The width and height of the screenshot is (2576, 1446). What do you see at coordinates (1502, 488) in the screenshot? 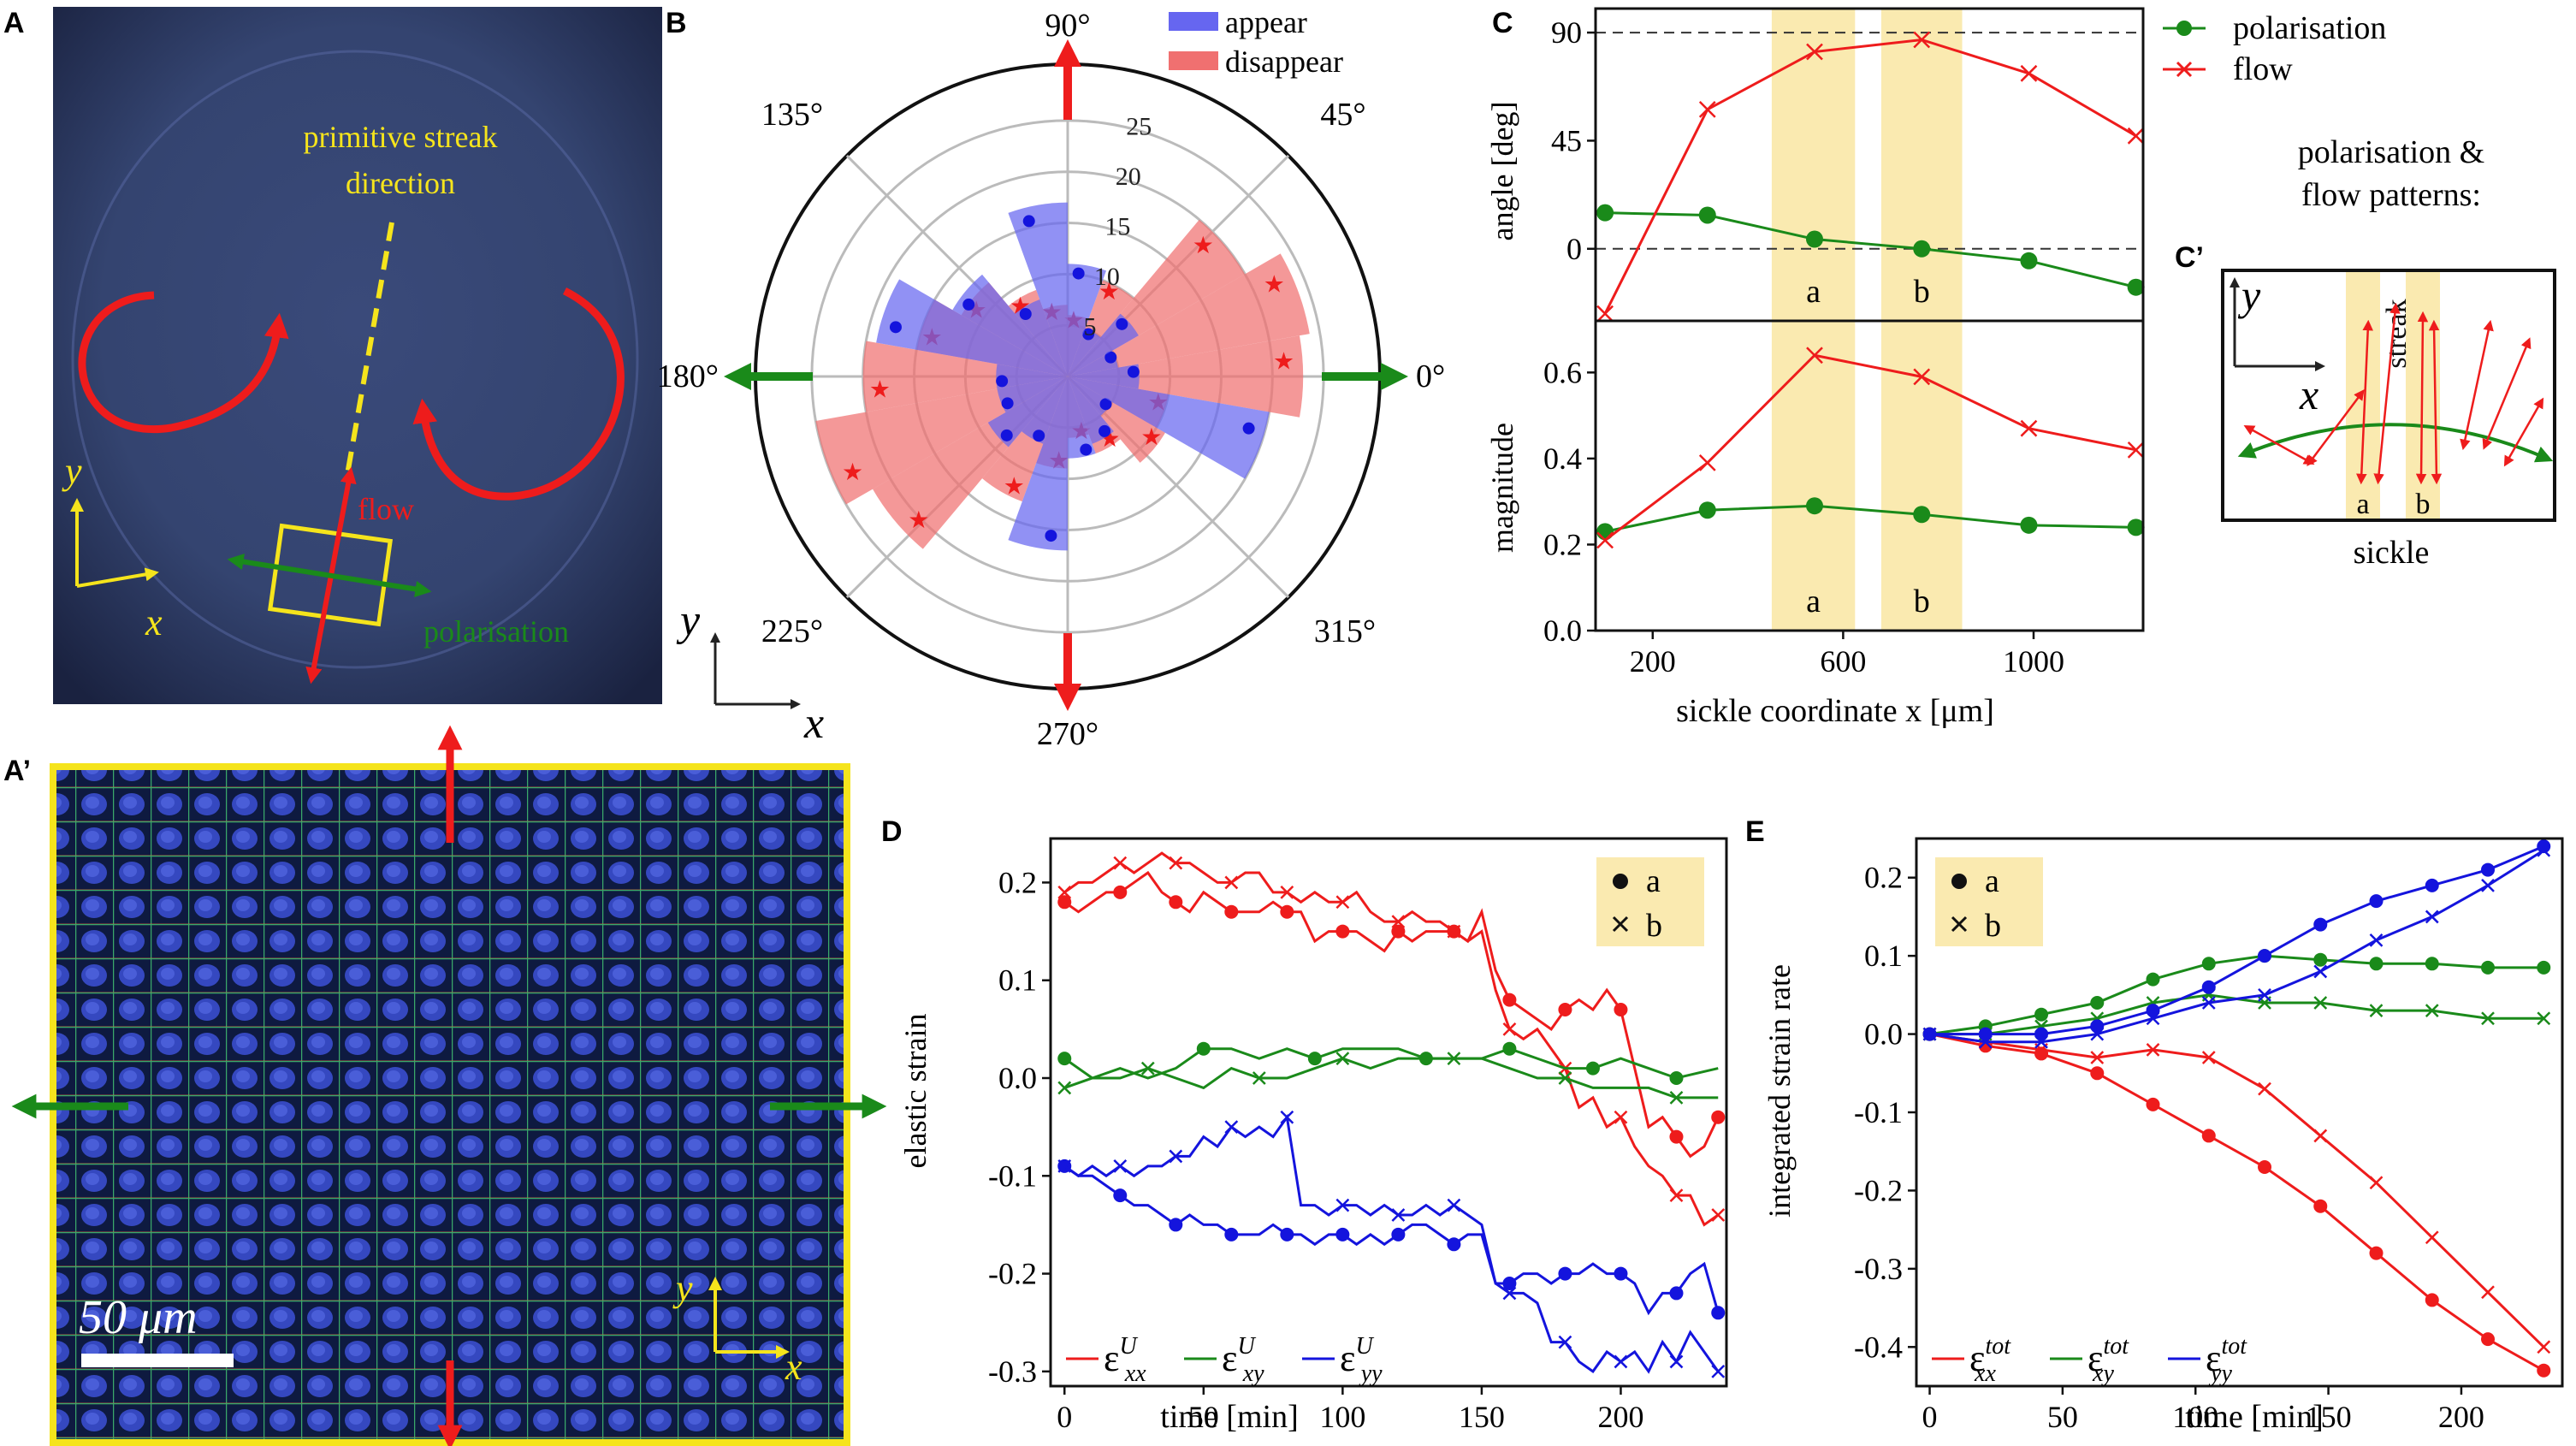
I see `chart-c-ylabel-magnitude: magnitude` at bounding box center [1502, 488].